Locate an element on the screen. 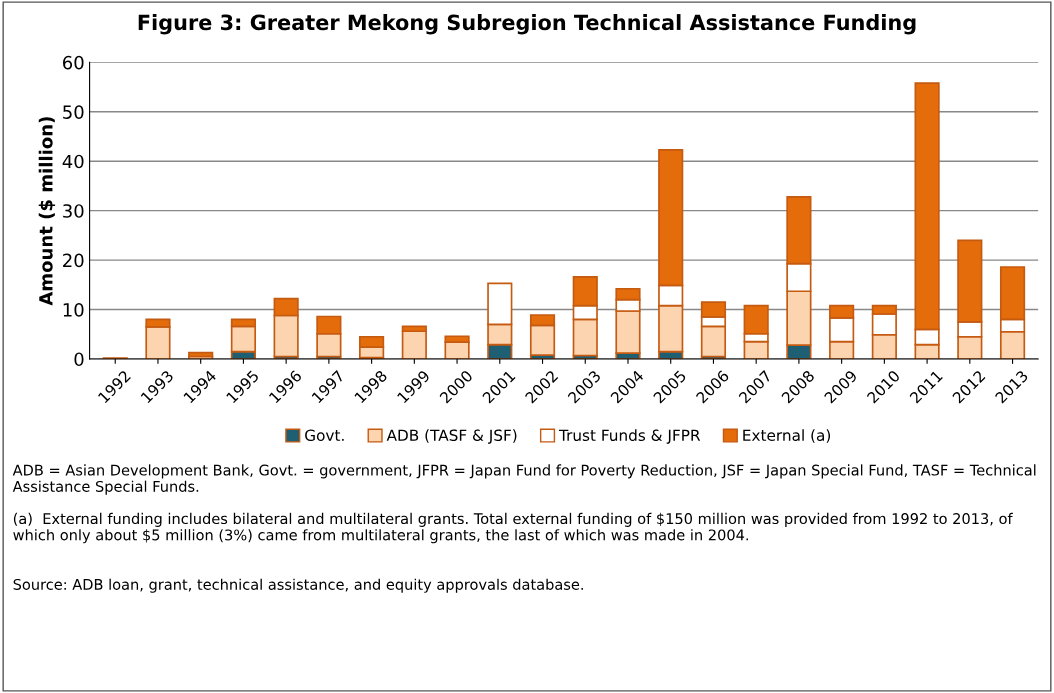 The width and height of the screenshot is (1054, 693). legend-label: Trust Funds & JFPR is located at coordinates (629, 436).